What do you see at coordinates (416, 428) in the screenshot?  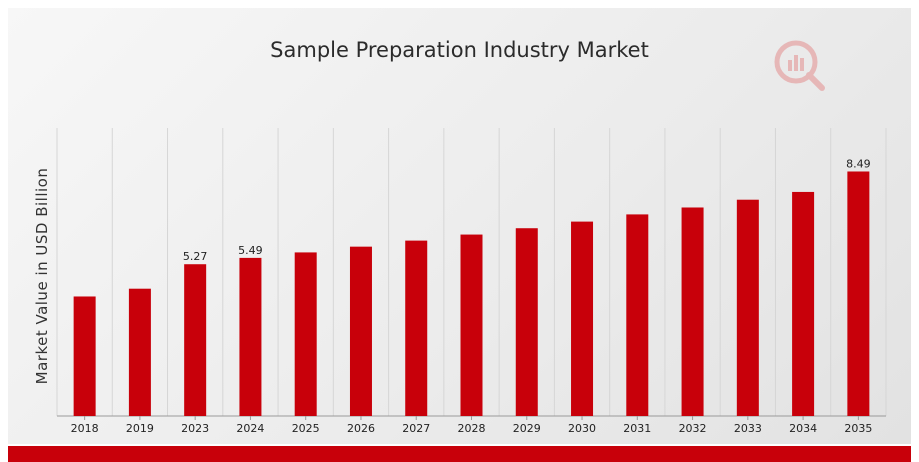 I see `x-tick-label: 2027` at bounding box center [416, 428].